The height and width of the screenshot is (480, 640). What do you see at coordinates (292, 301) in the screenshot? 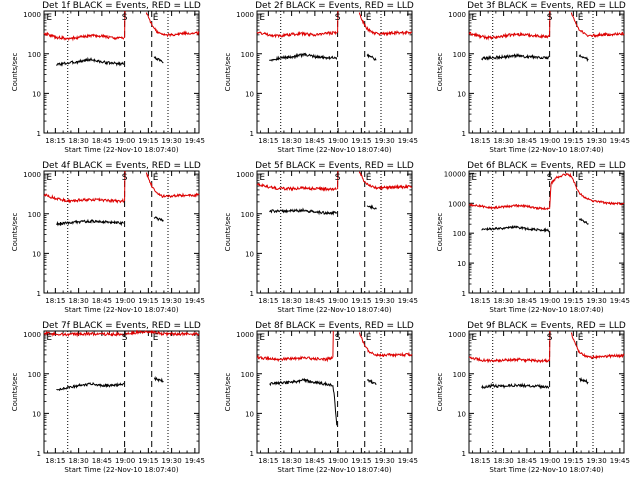
I see `x-tick-label: 18:30` at bounding box center [292, 301].